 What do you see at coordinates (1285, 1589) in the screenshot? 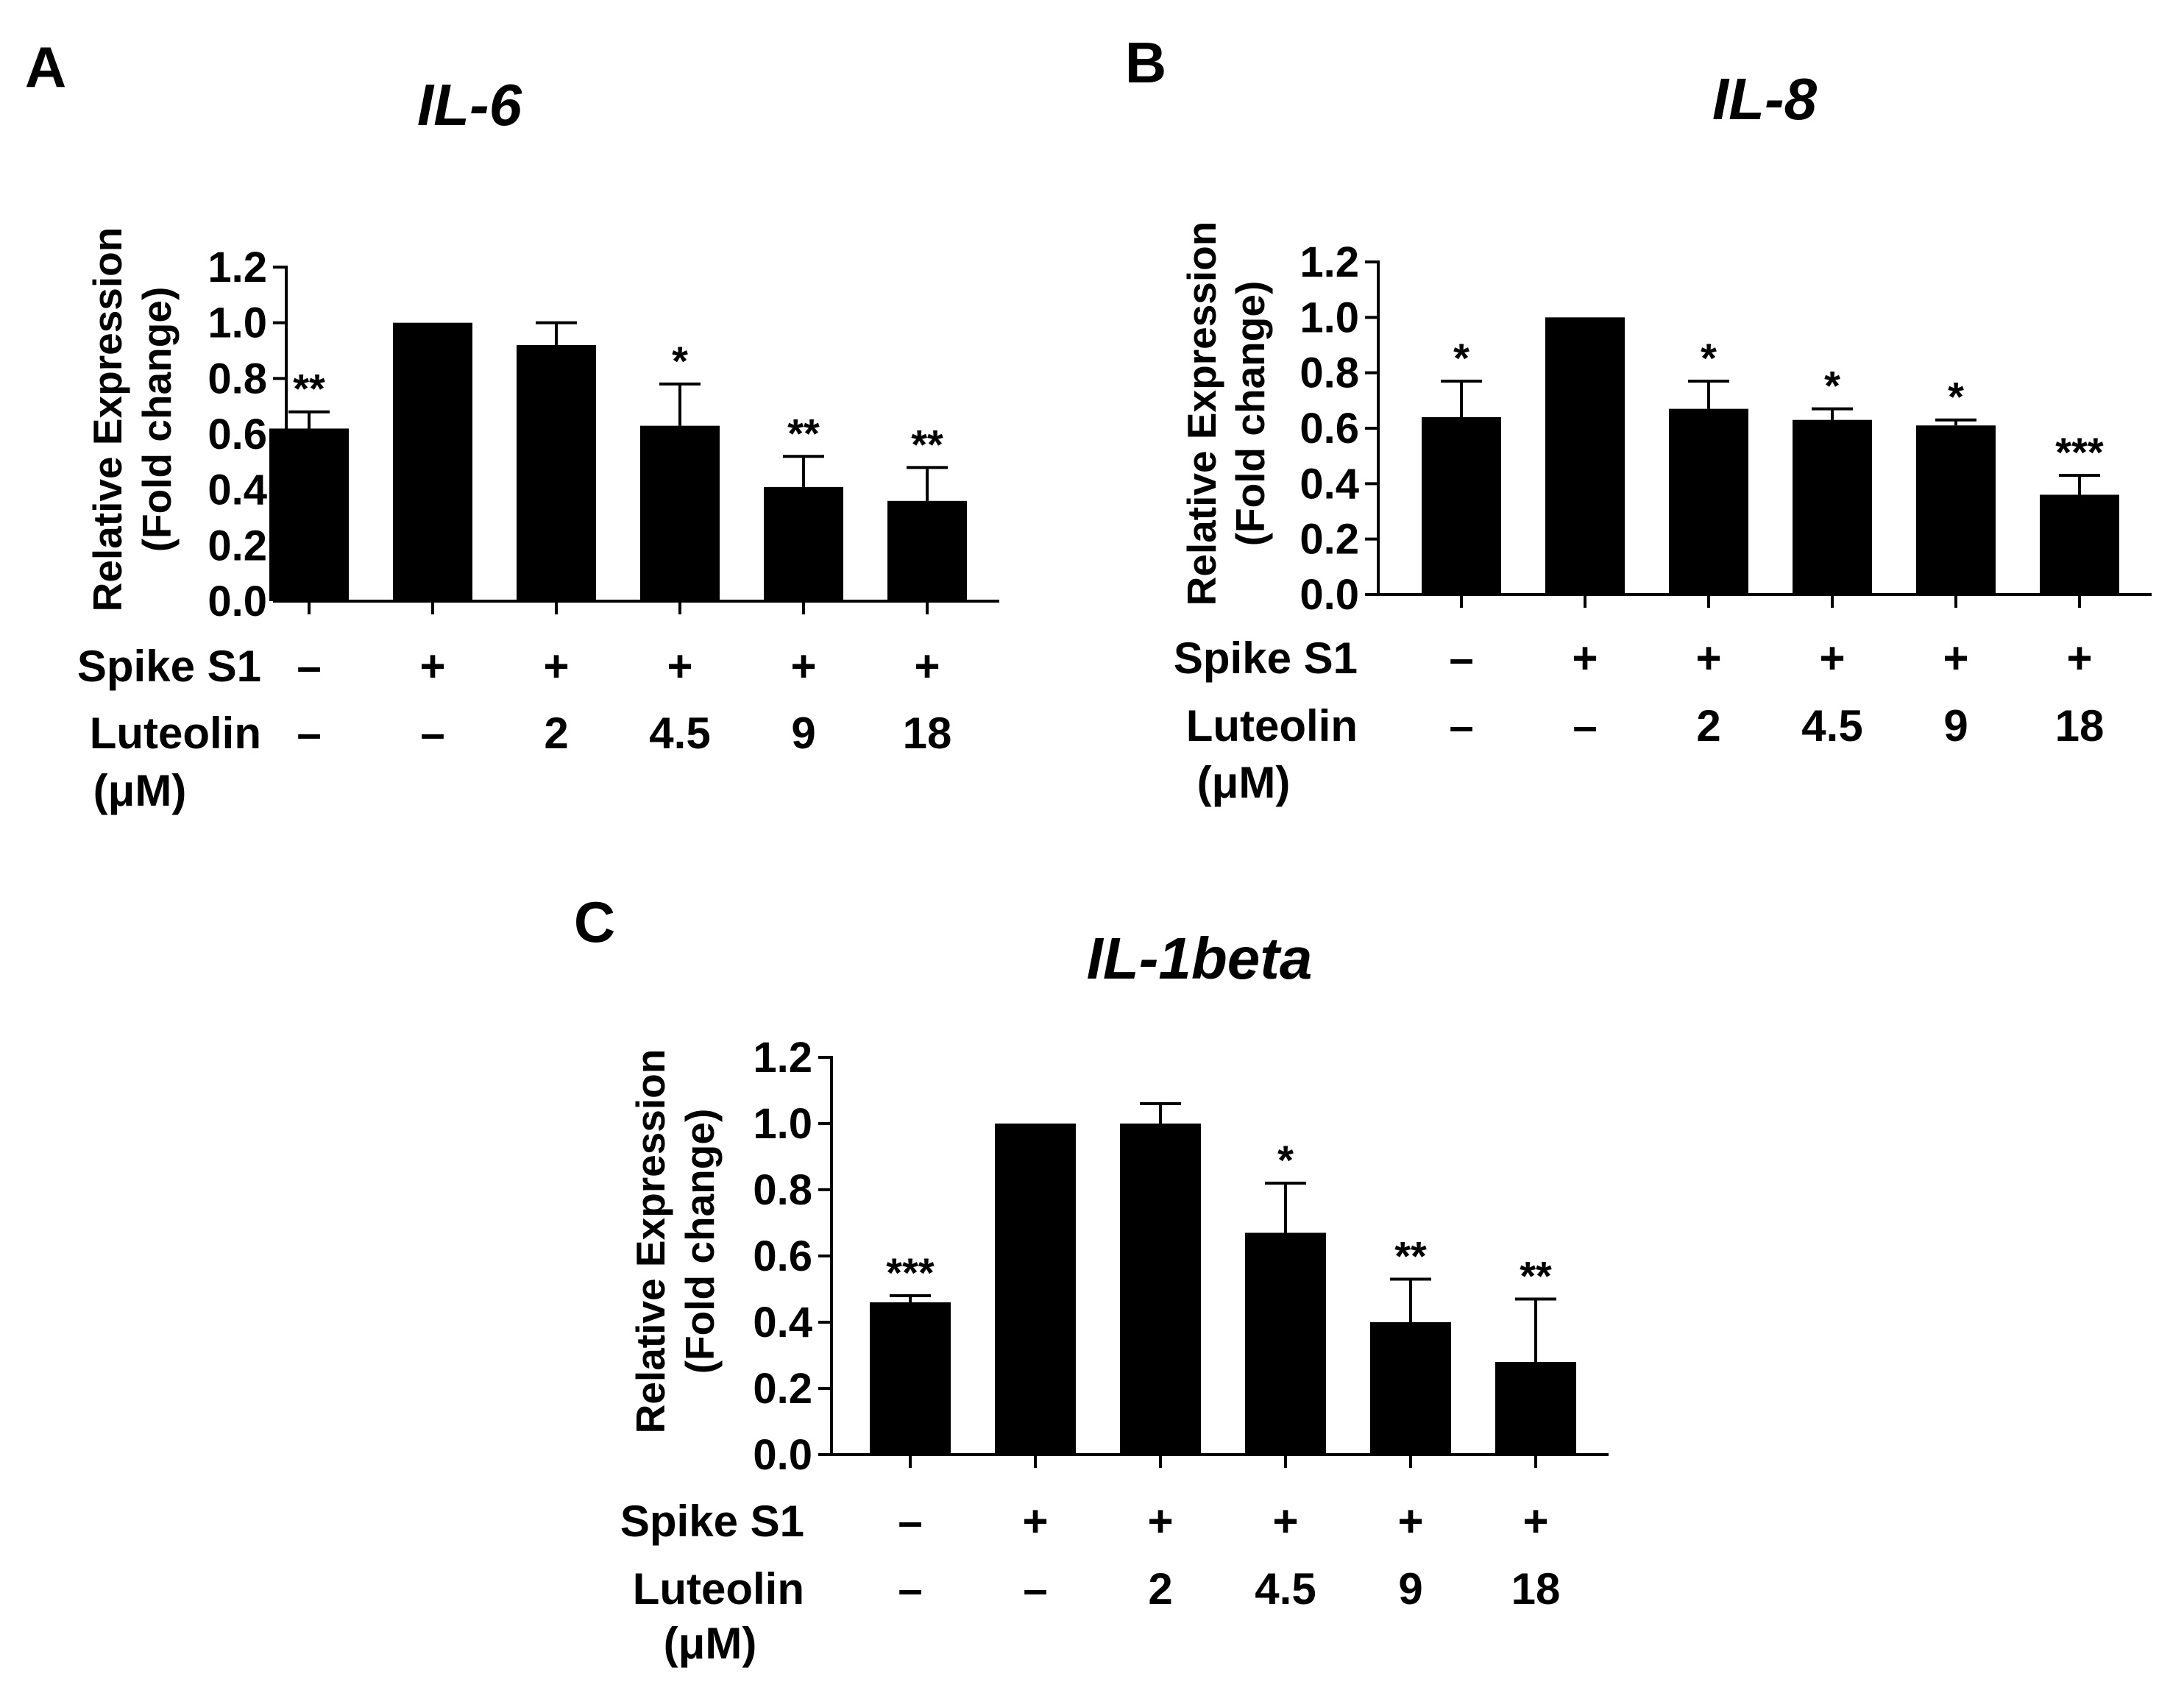
I see `luteolin-value: 4.5` at bounding box center [1285, 1589].